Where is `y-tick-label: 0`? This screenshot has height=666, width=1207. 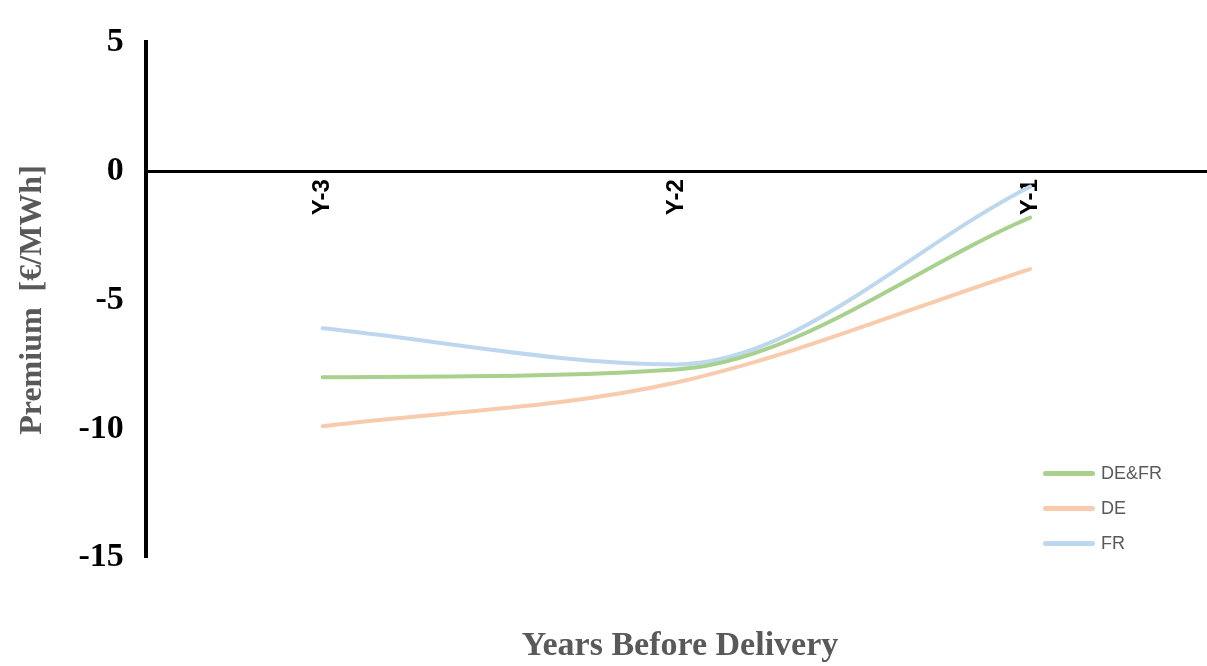
y-tick-label: 0 is located at coordinates (115, 168).